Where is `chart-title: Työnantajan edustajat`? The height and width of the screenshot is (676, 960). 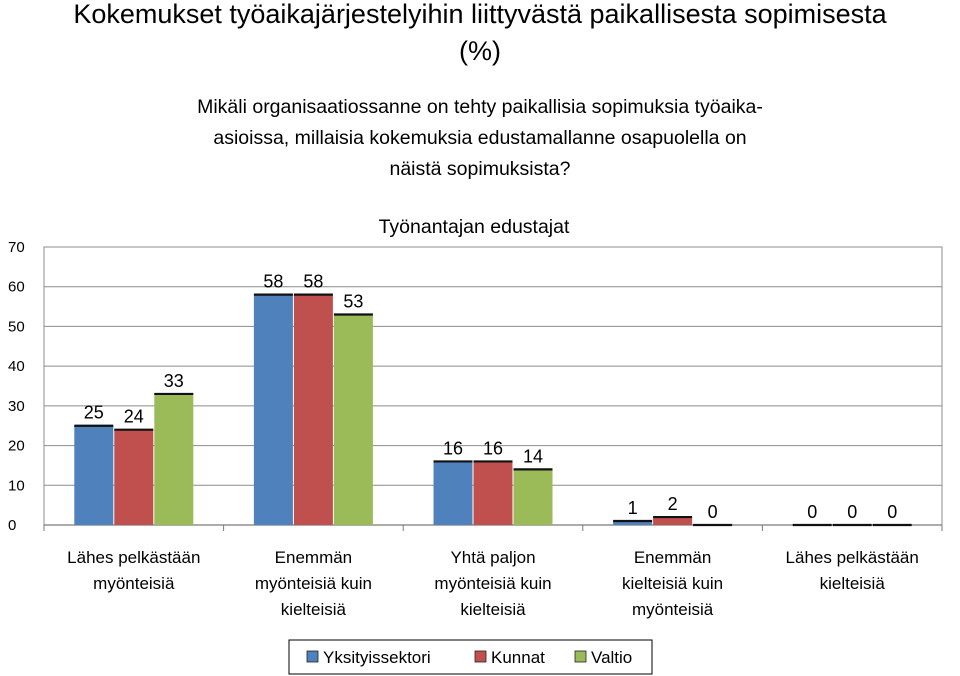 chart-title: Työnantajan edustajat is located at coordinates (474, 227).